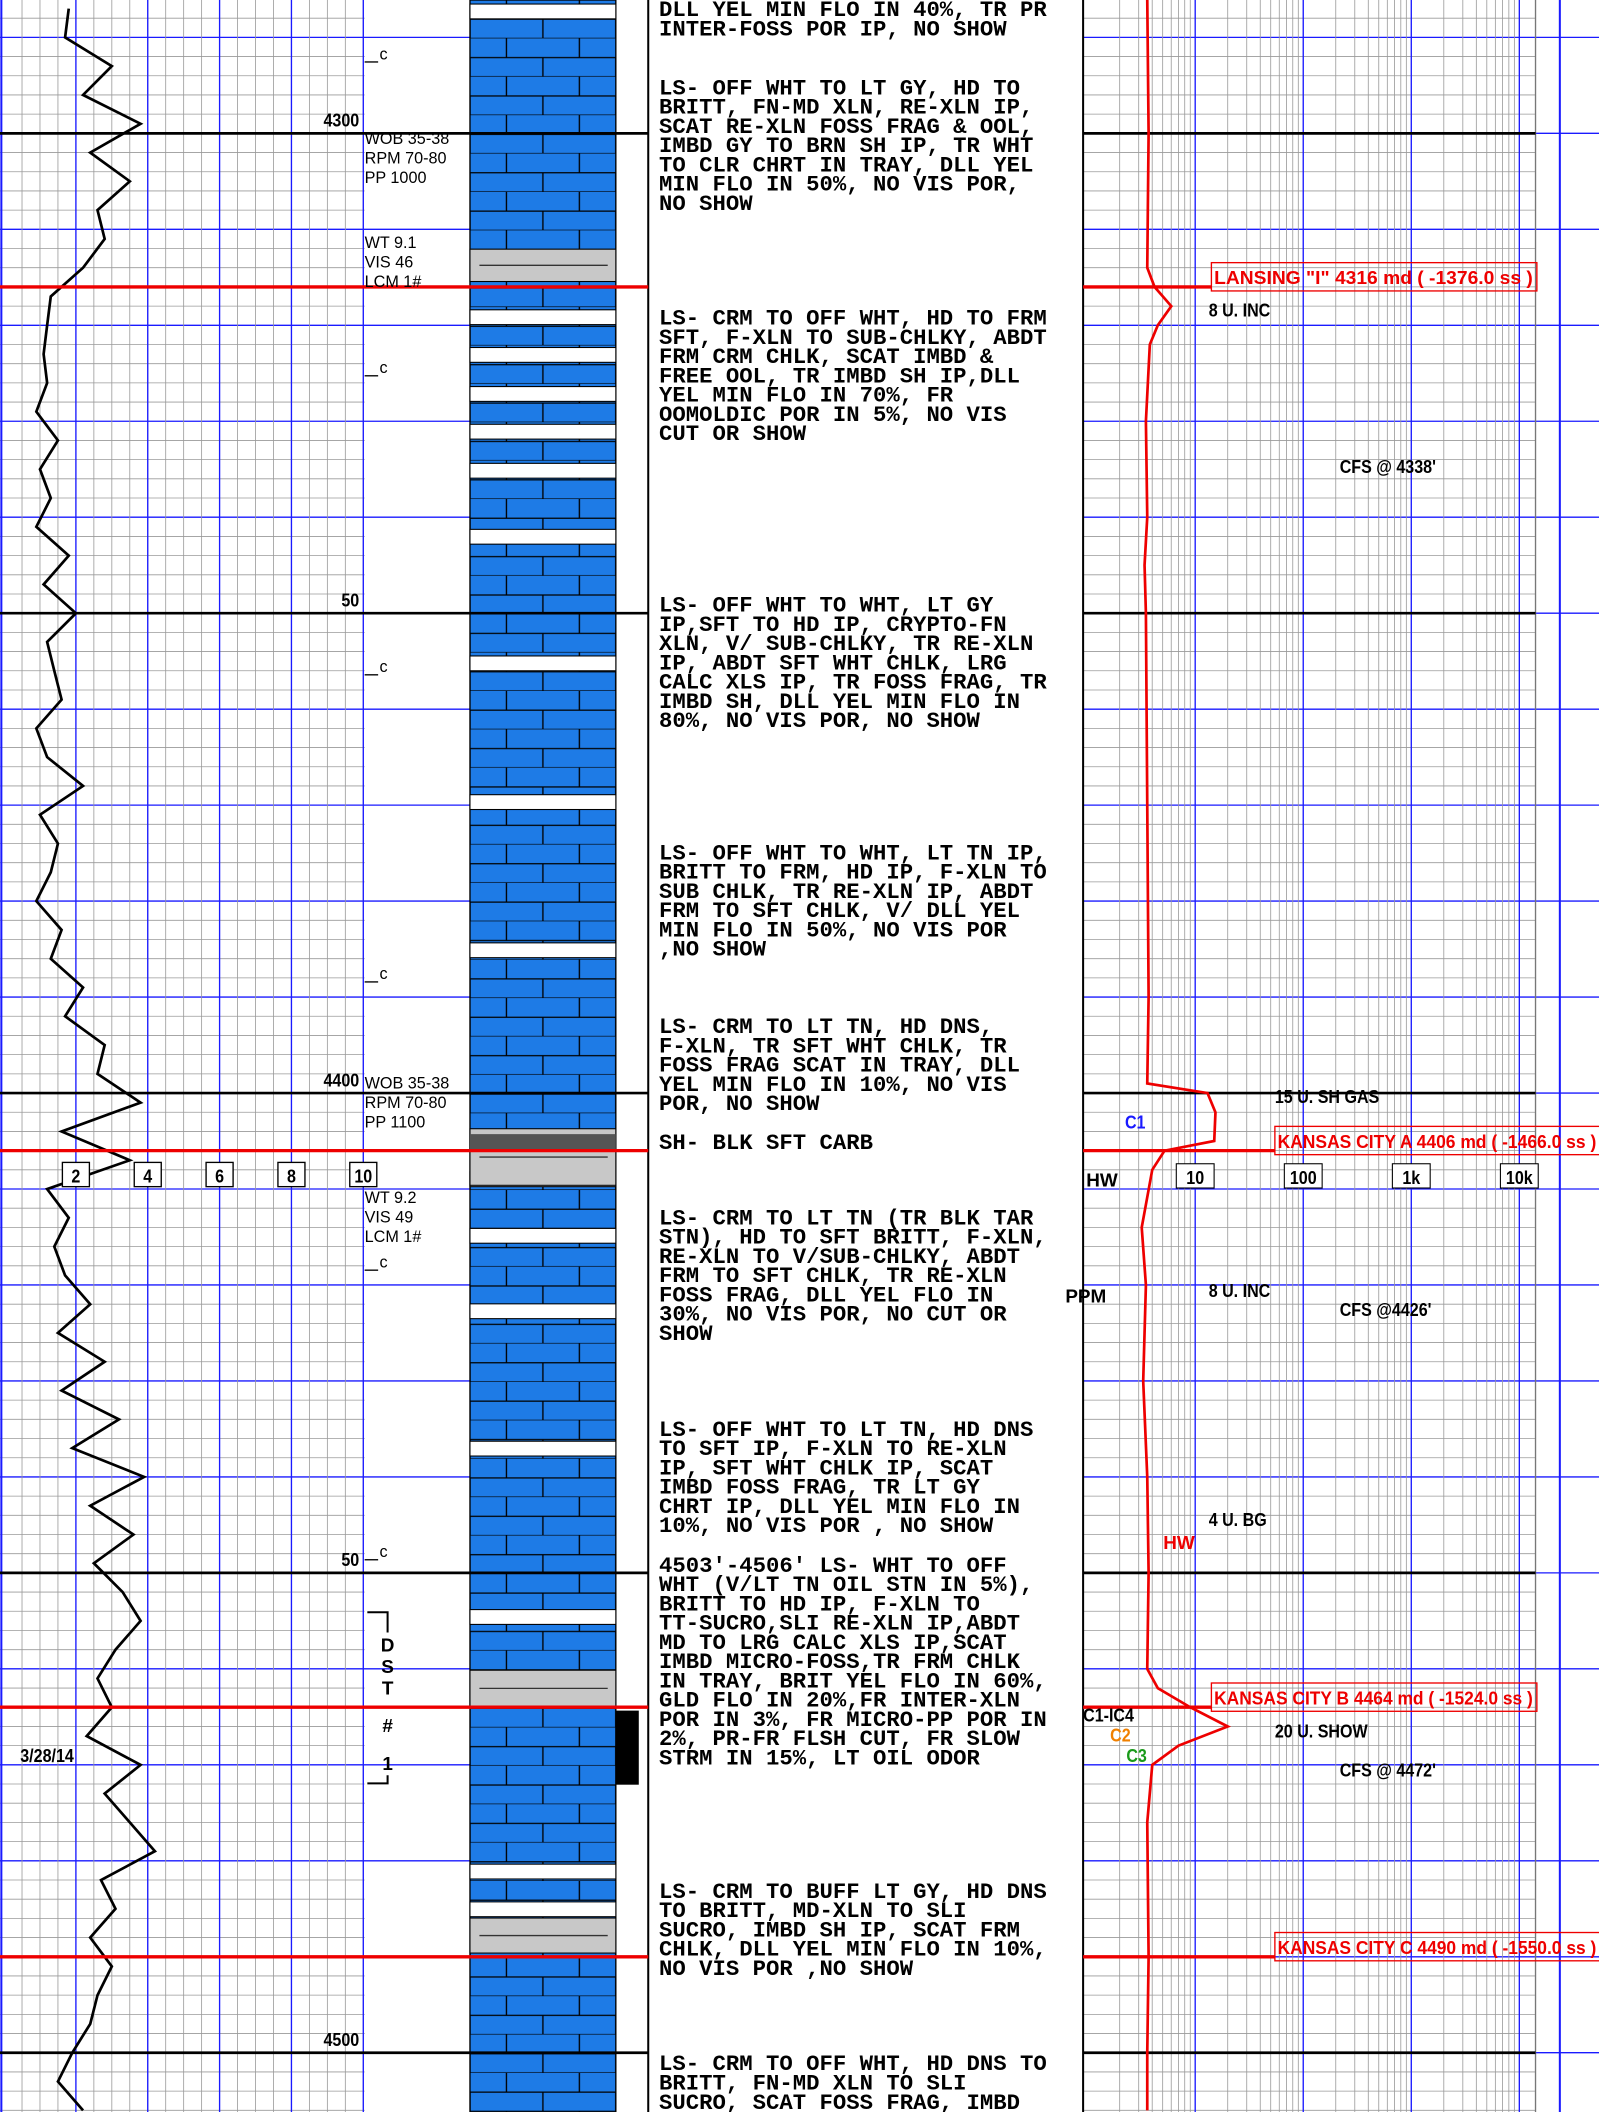 Image resolution: width=1599 pixels, height=2112 pixels. I want to click on lithology-description: IP,SFT TO HD IP, CRYPTO-FN, so click(833, 625).